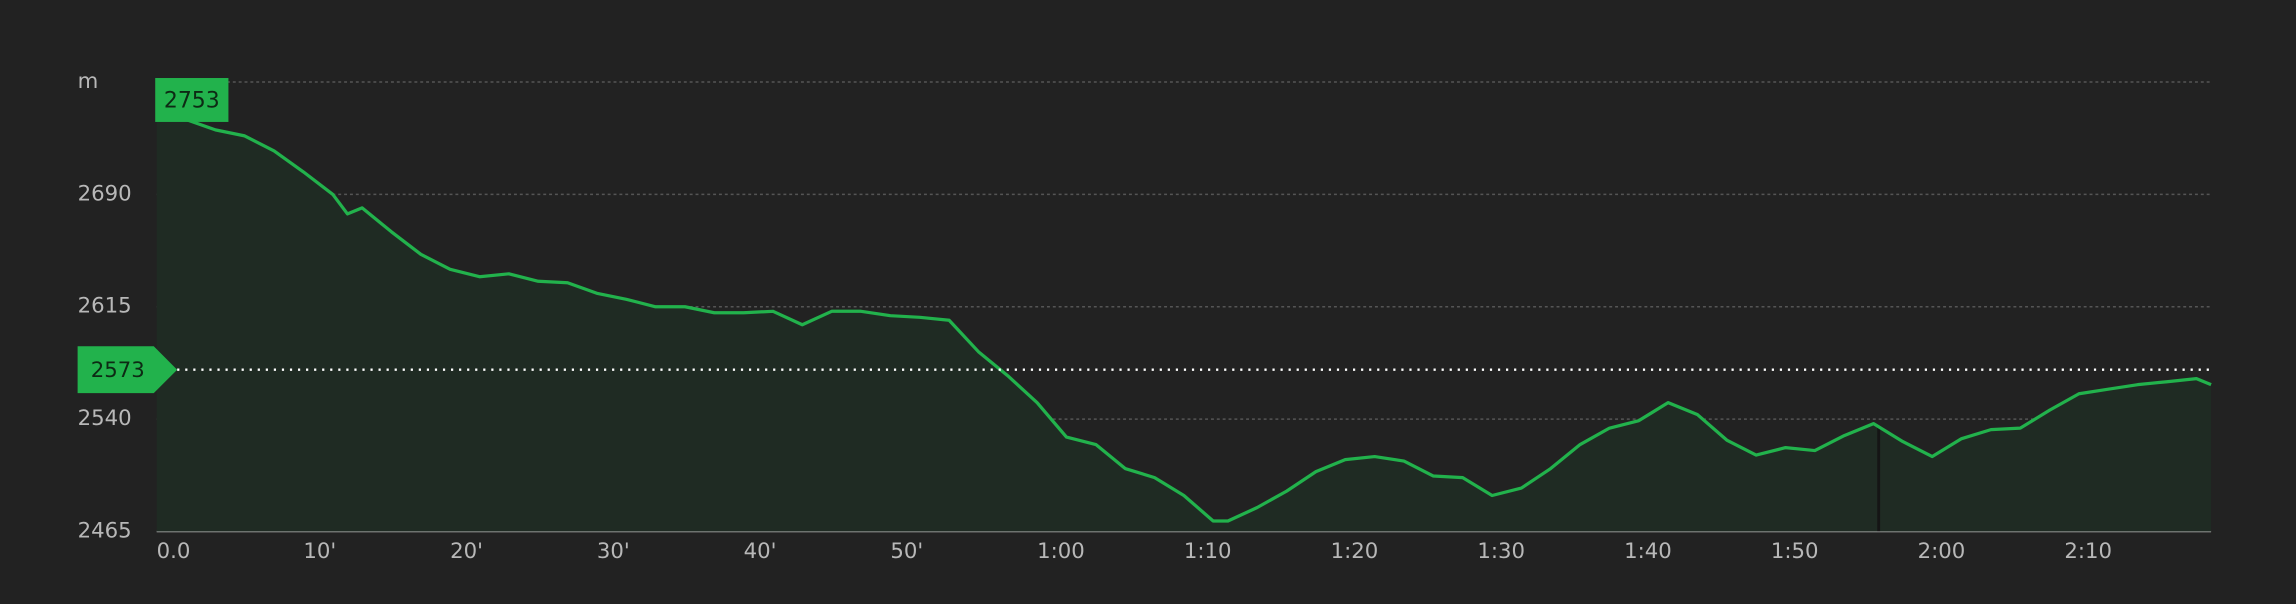  Describe the element at coordinates (105, 306) in the screenshot. I see `y-tick-label: 2615` at that location.